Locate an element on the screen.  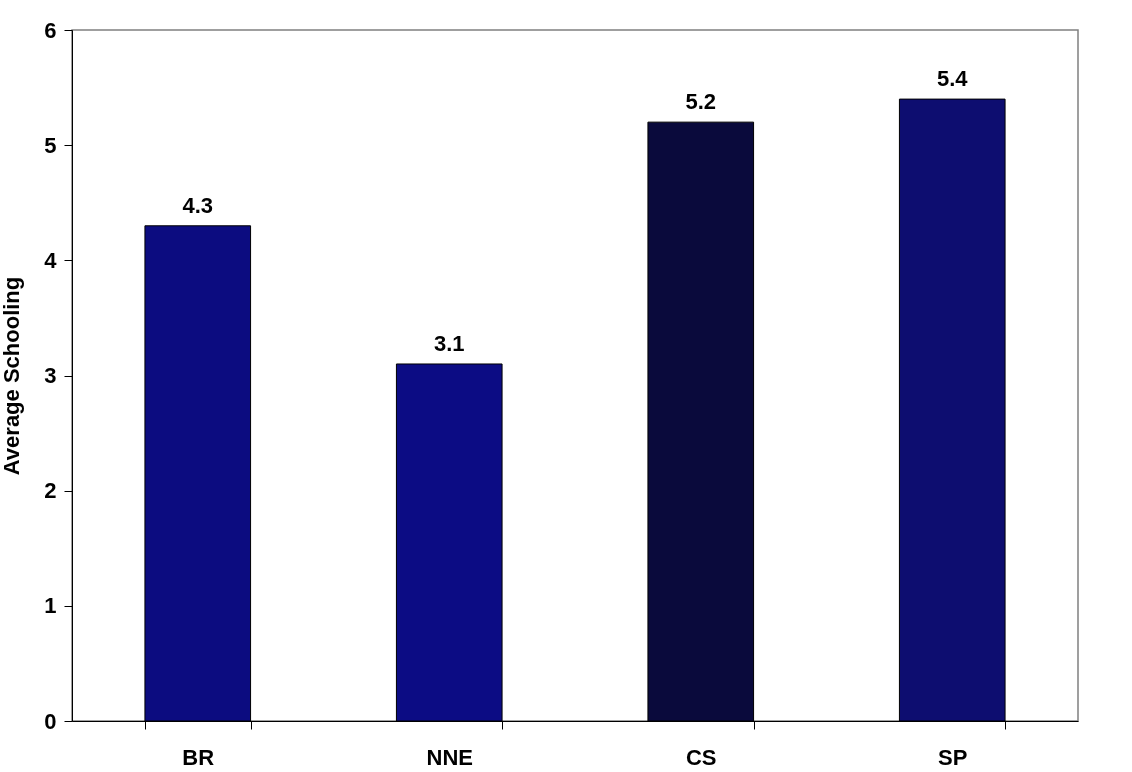
data-label: 3.1 is located at coordinates (449, 343).